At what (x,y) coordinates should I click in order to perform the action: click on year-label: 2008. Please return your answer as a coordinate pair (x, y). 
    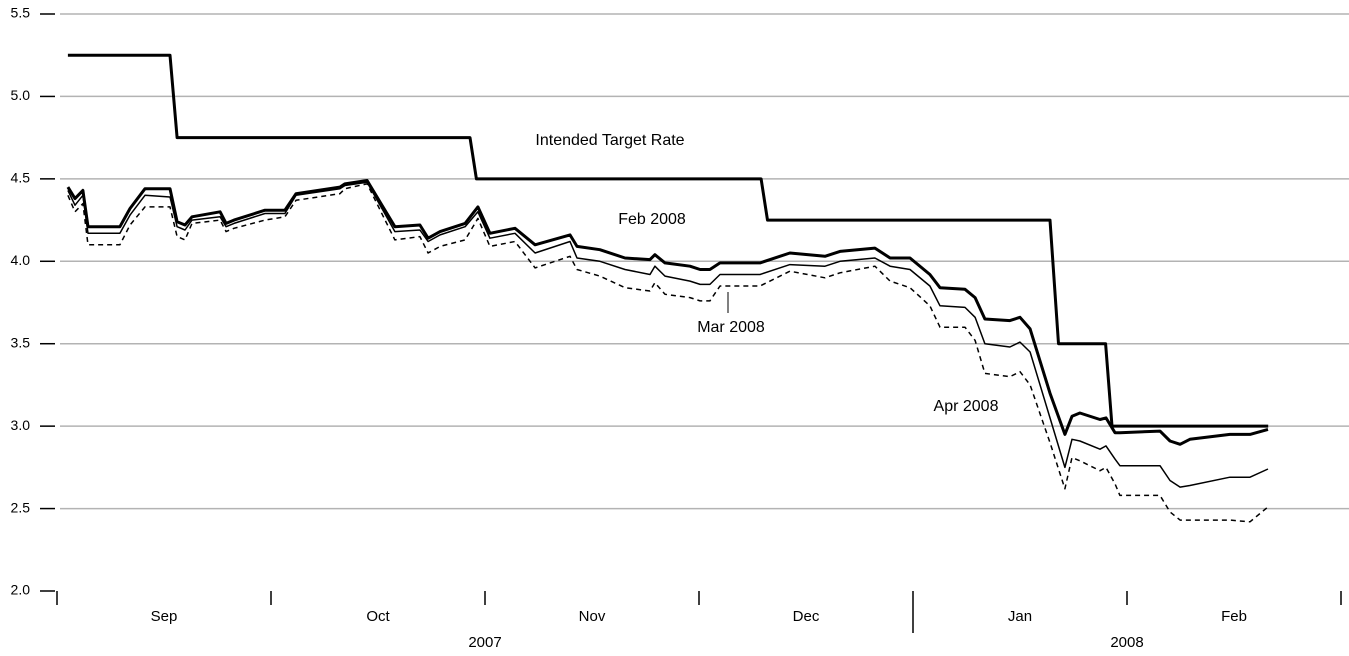
    Looking at the image, I should click on (1126, 642).